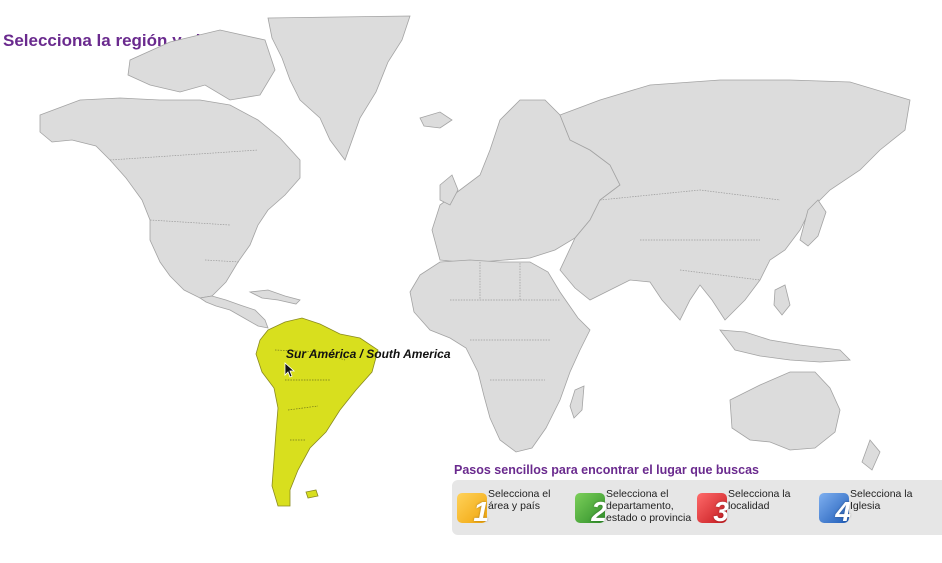  Describe the element at coordinates (785, 411) in the screenshot. I see `region-australia` at that location.